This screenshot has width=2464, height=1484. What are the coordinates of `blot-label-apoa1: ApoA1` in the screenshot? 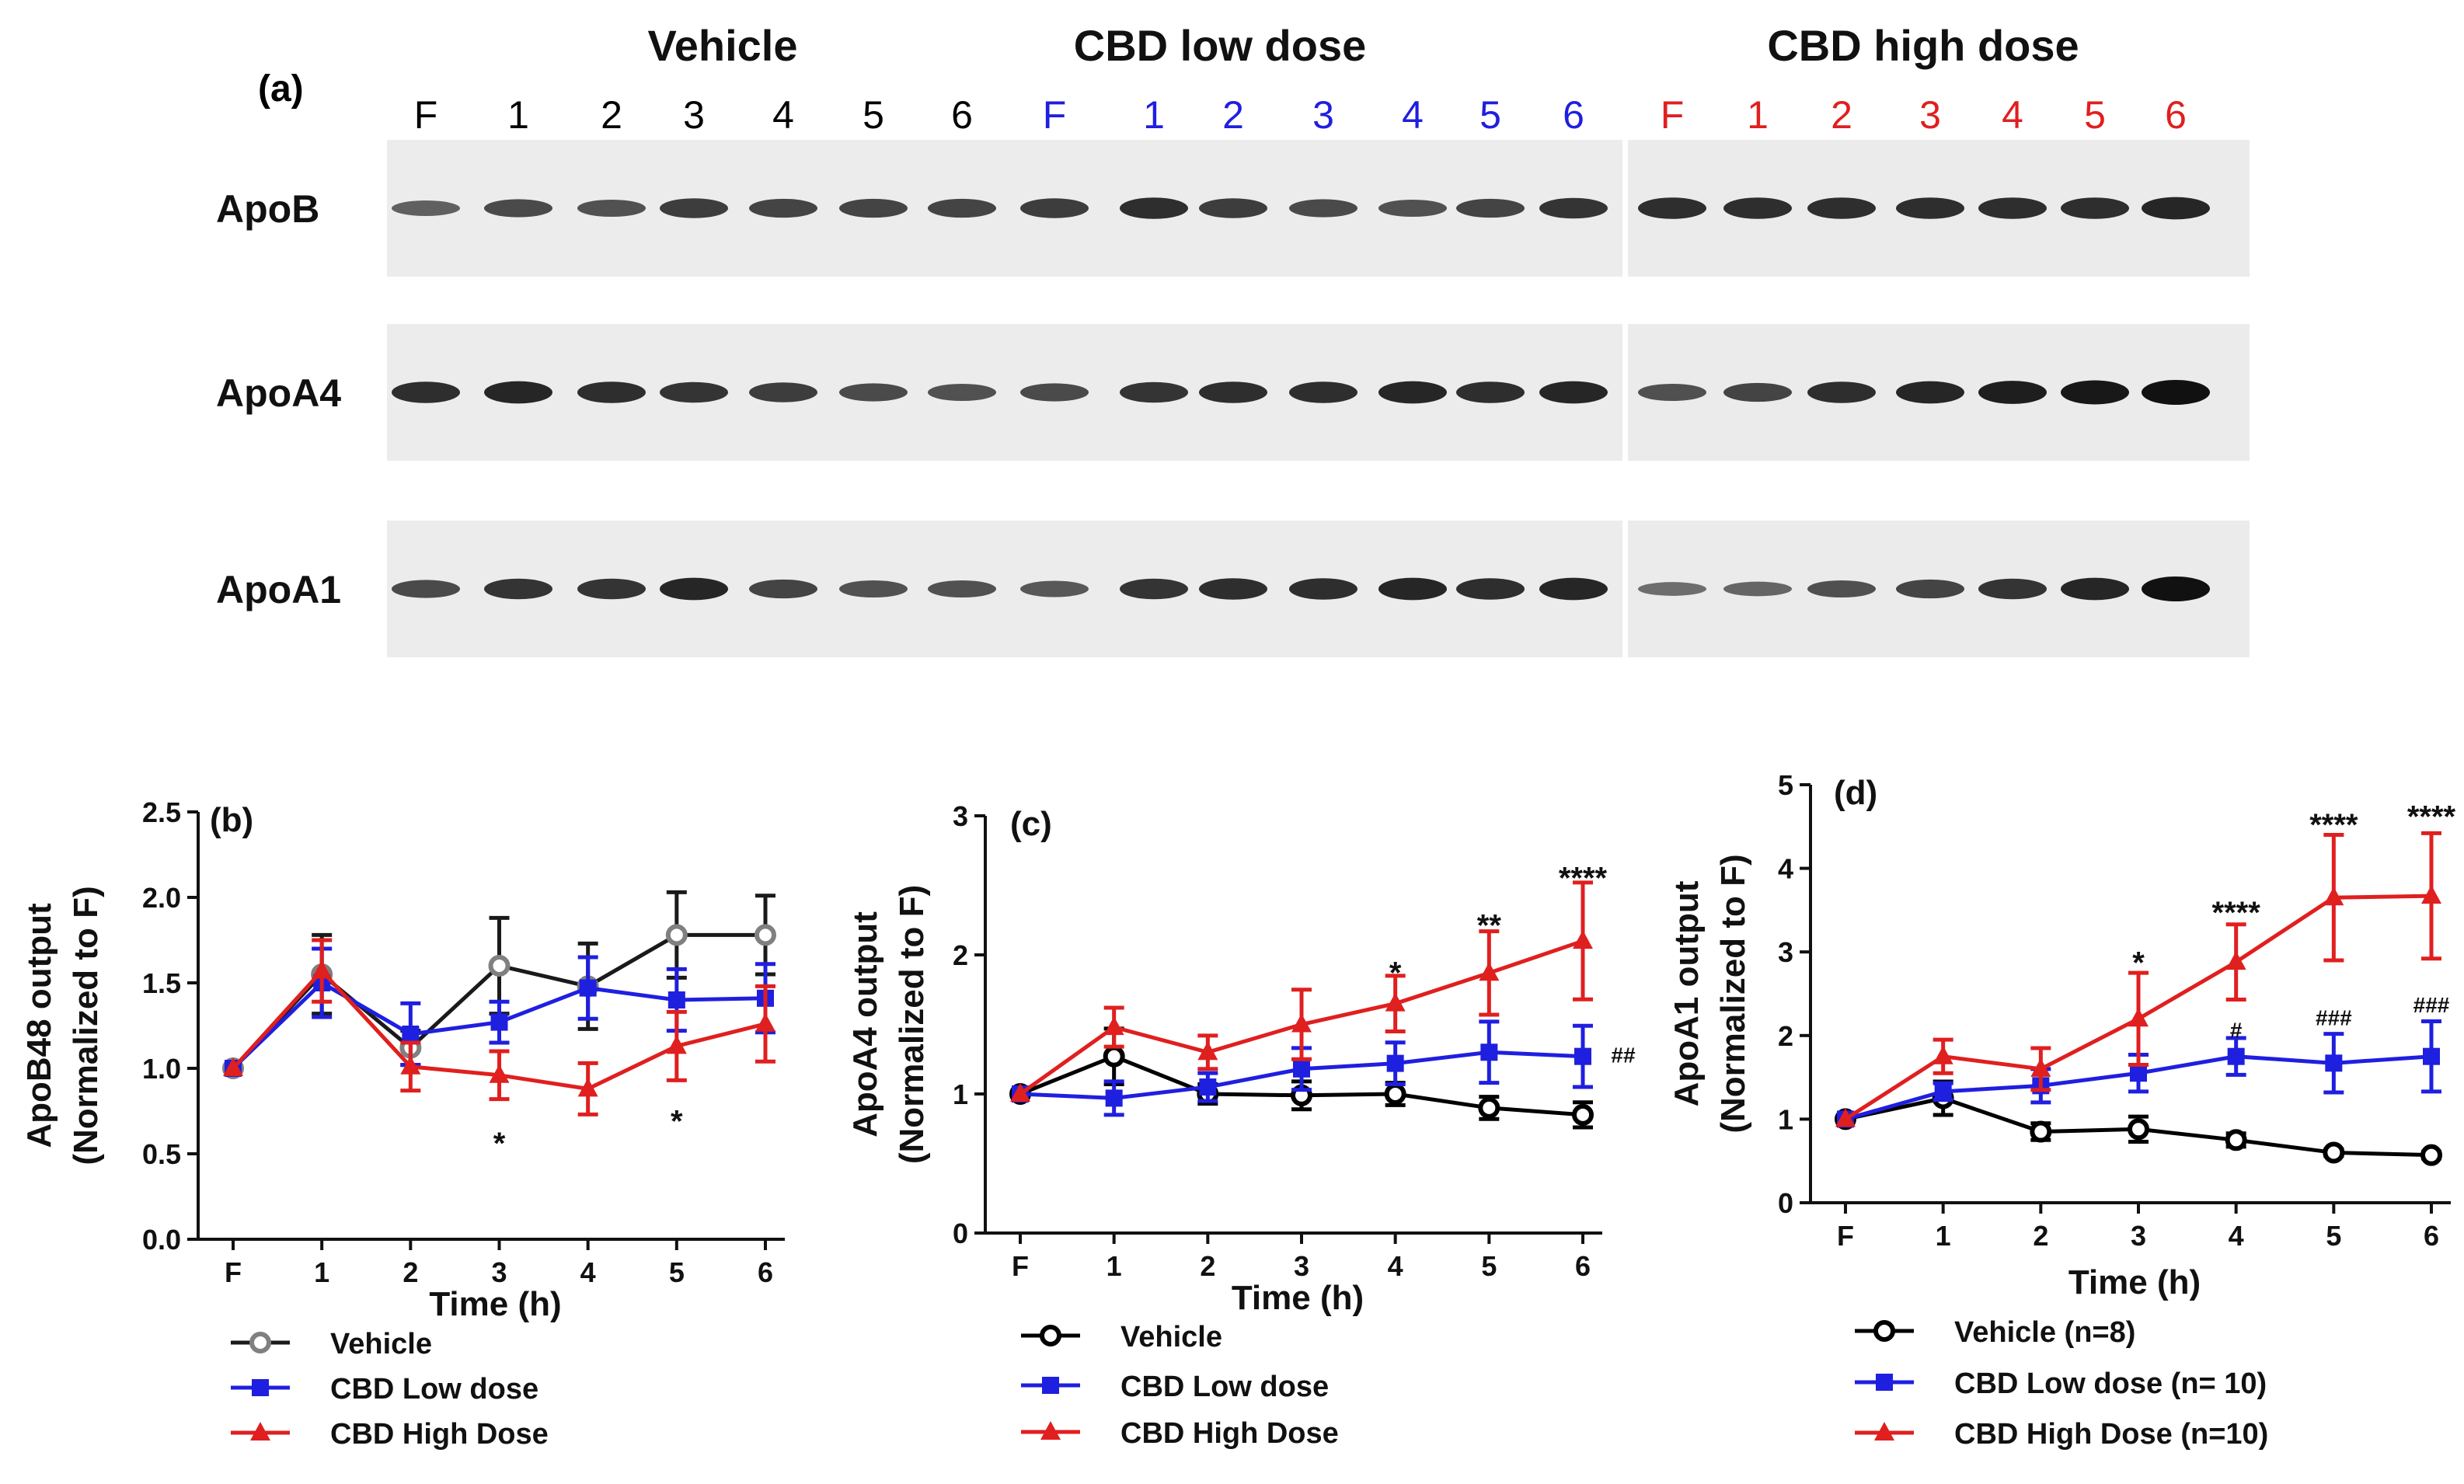 It's located at (278, 589).